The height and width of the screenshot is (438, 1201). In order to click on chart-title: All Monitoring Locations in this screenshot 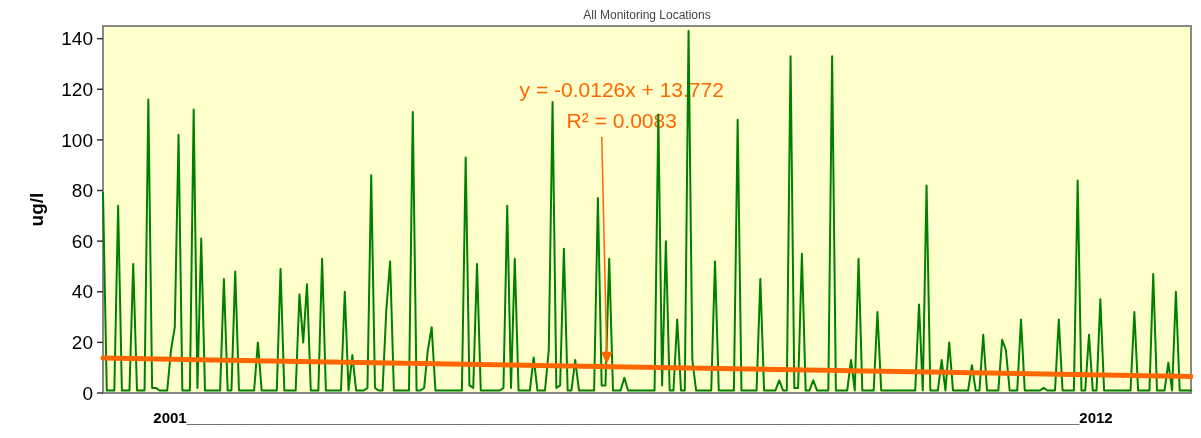, I will do `click(647, 15)`.